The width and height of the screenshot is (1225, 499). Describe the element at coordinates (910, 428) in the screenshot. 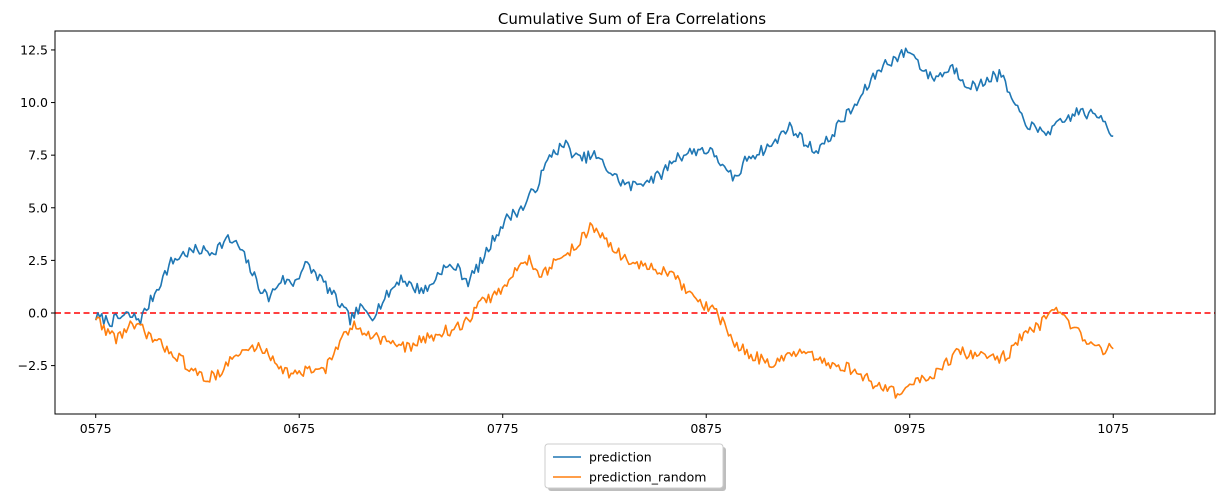

I see `x-tick-label: 0975` at that location.